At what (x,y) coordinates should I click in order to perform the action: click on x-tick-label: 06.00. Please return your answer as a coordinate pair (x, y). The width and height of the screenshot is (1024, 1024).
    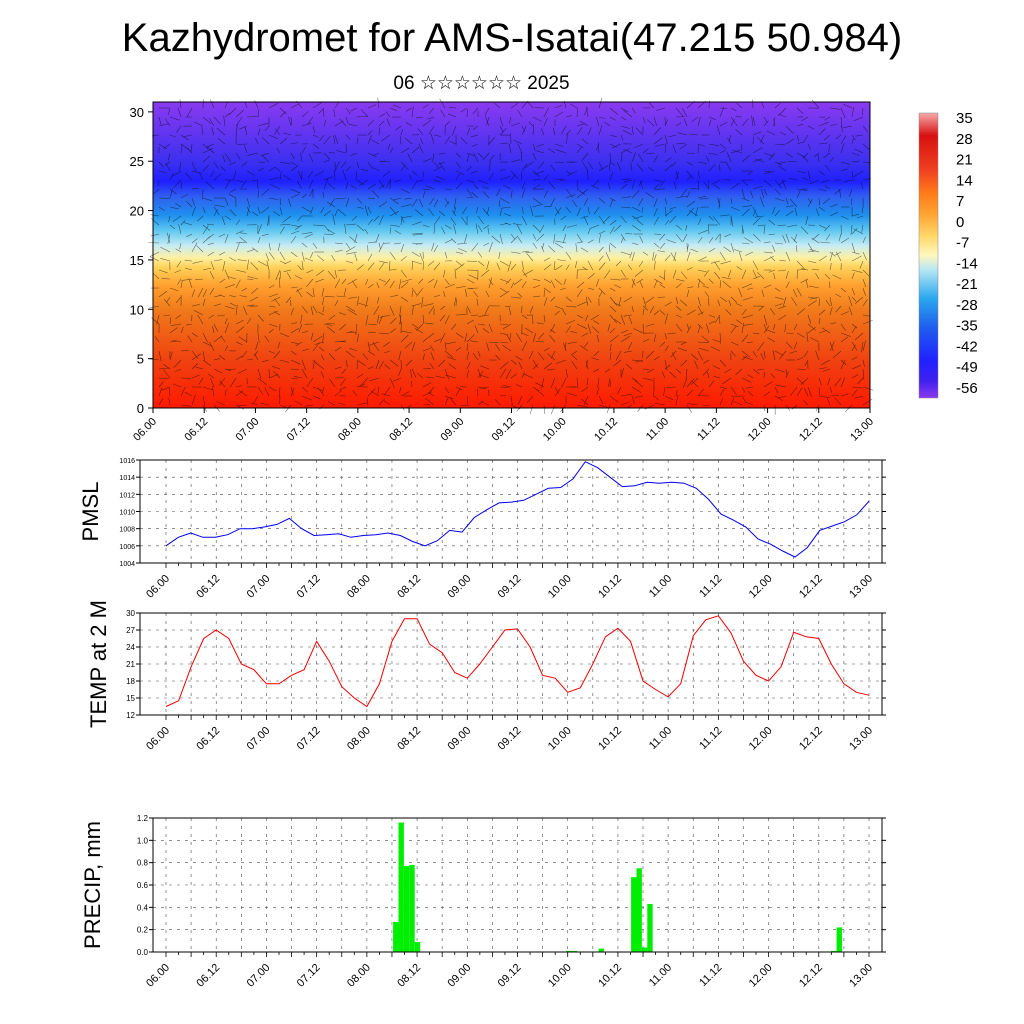
    Looking at the image, I should click on (158, 739).